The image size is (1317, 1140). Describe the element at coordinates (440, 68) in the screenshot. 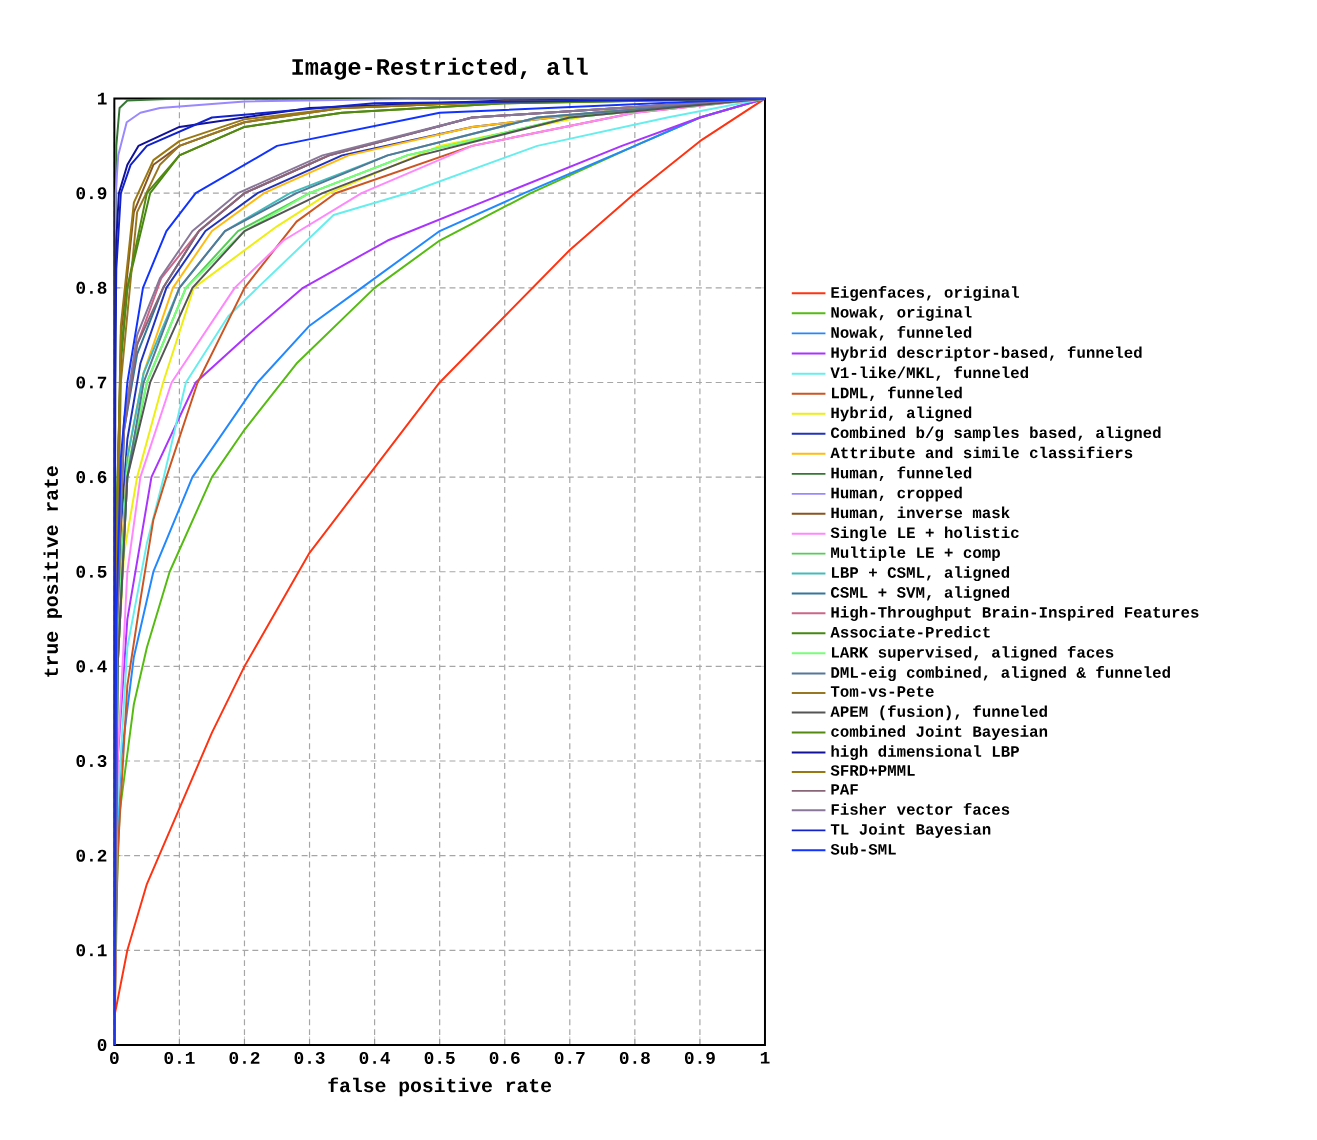

I see `chart-title: Image-Restricted, all` at that location.